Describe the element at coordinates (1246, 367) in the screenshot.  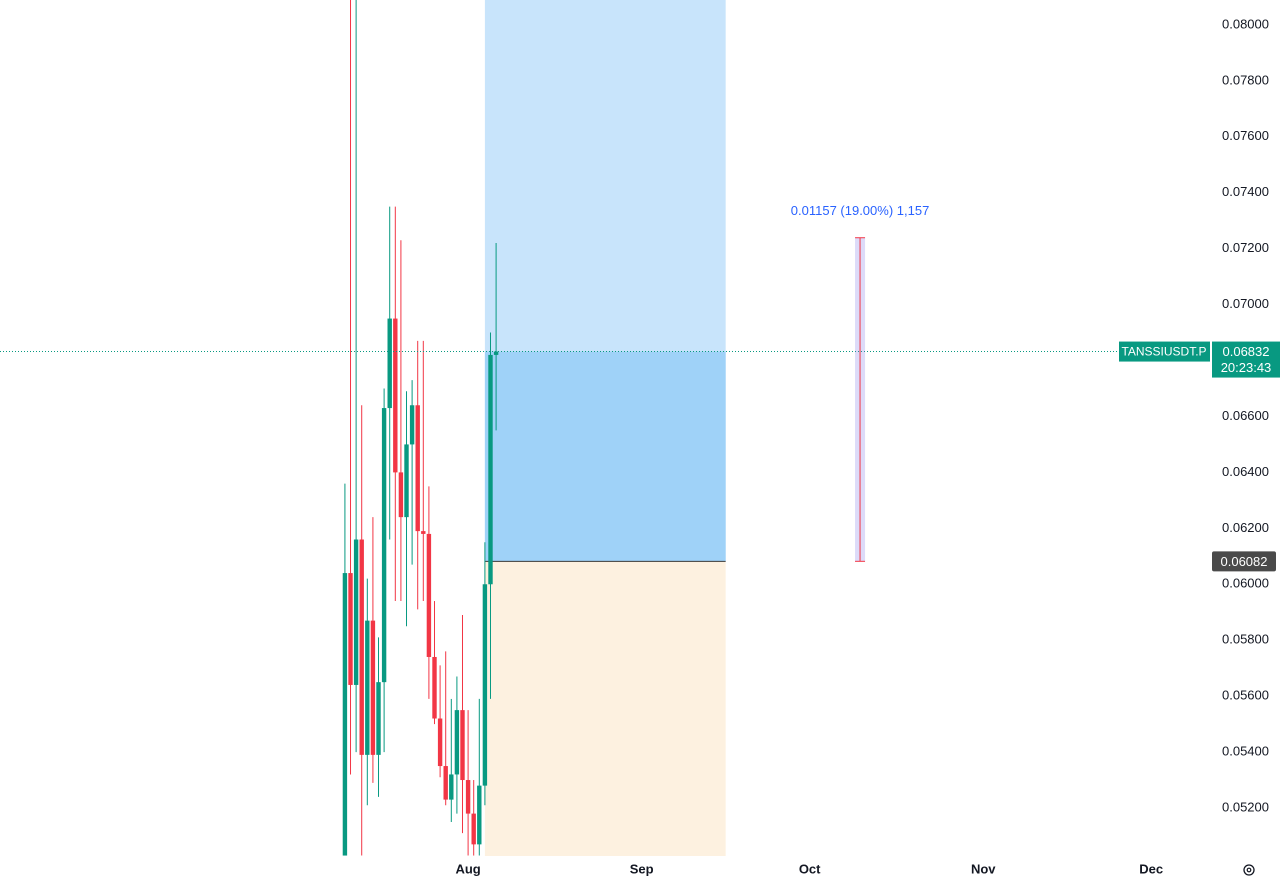
I see `countdown-label: 20:23:43` at that location.